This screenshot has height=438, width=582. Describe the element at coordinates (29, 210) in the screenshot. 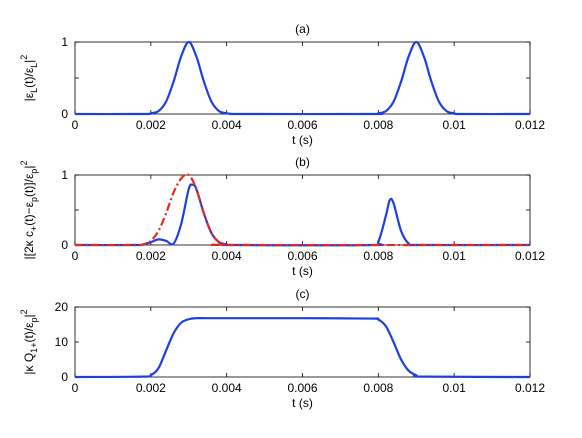

I see `y-axis-label: |[2κ c+(t)−εp(t)]/εp|2` at that location.